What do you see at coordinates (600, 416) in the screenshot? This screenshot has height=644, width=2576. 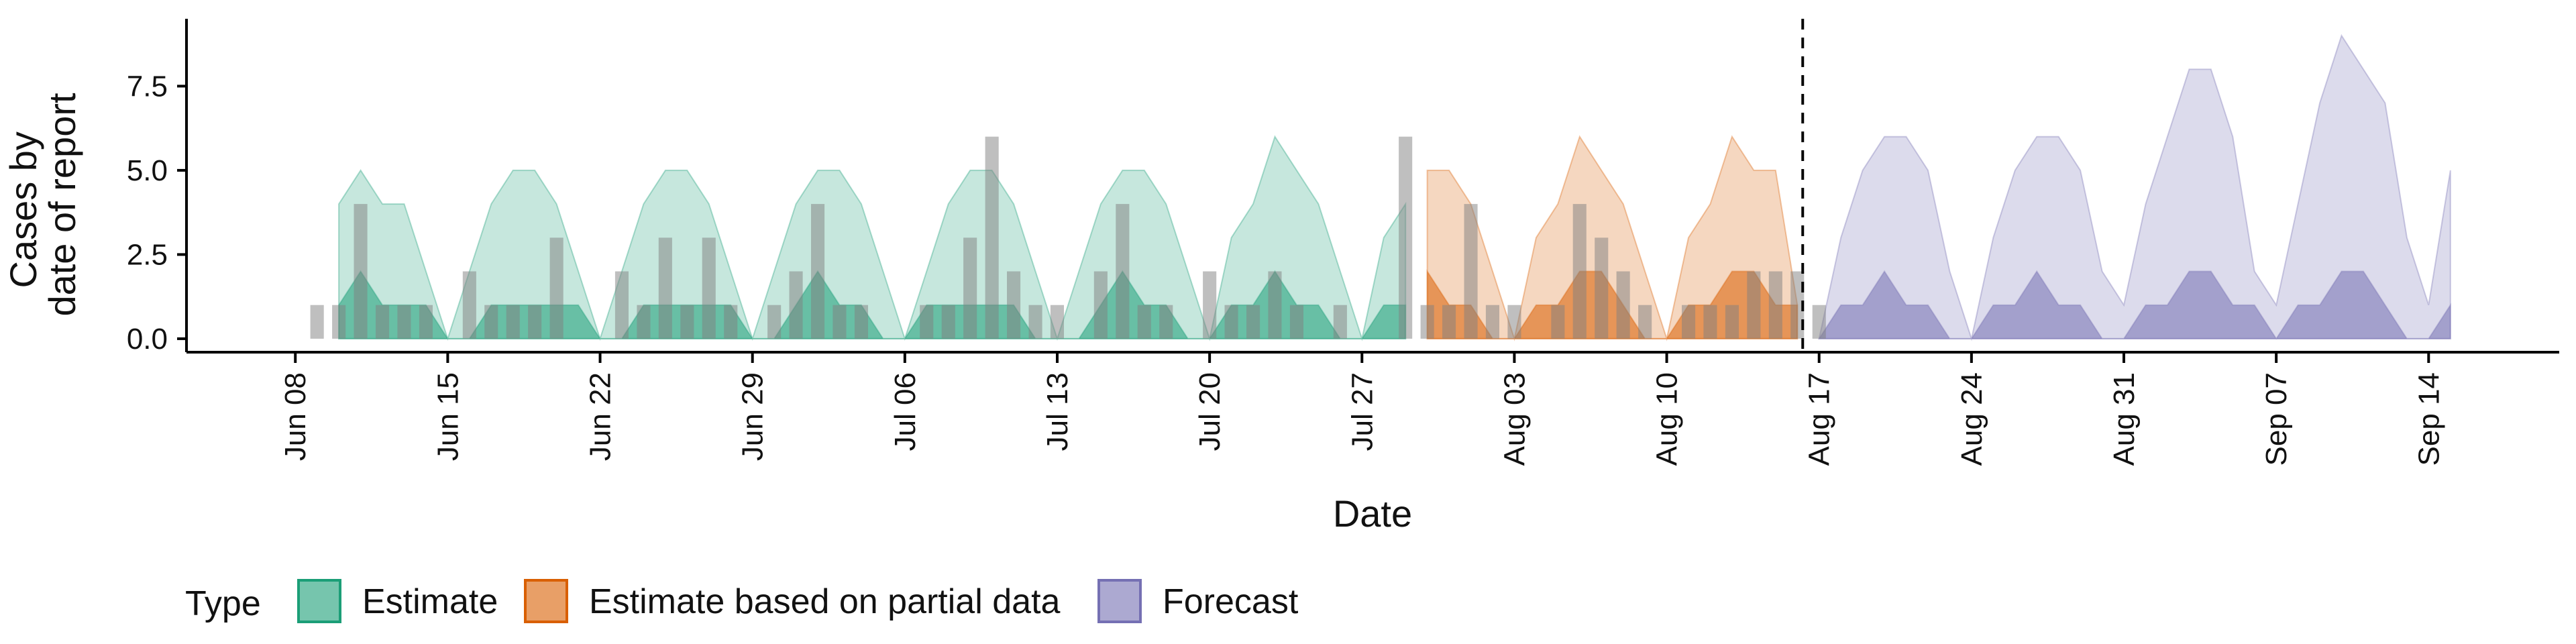 I see `x-tick-label: Jun 22` at bounding box center [600, 416].